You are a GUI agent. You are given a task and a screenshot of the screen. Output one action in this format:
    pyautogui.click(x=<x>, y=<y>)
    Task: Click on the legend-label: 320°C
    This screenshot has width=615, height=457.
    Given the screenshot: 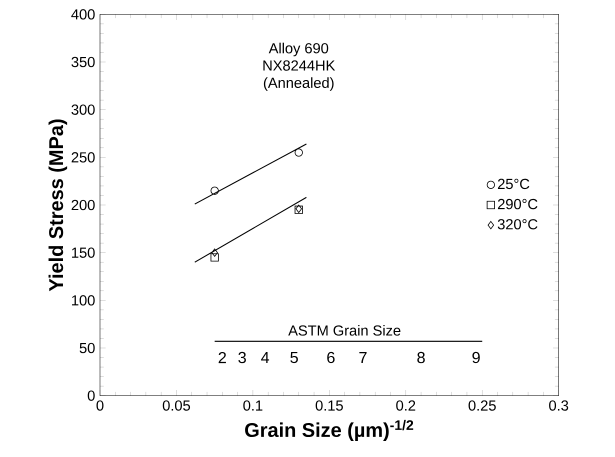 What is the action you would take?
    pyautogui.click(x=518, y=224)
    